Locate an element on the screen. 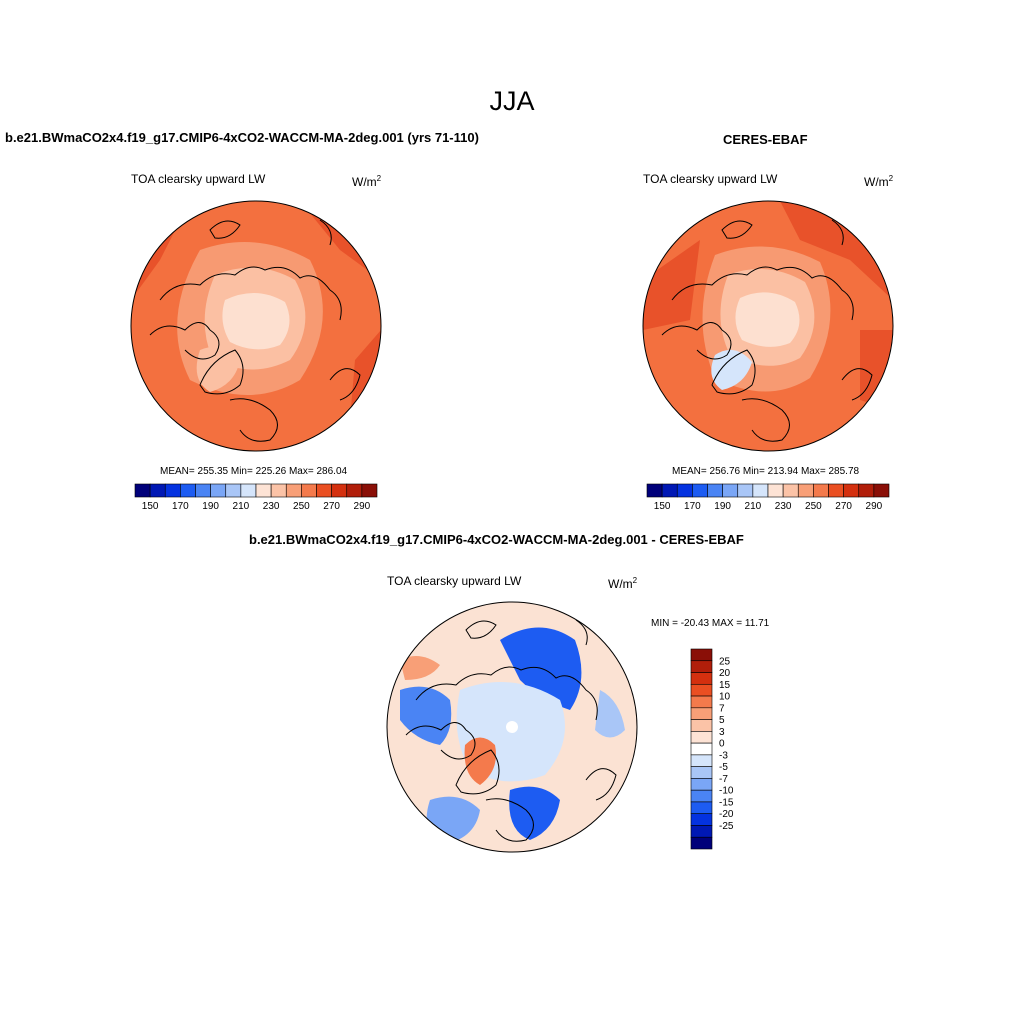  colorbar-obs: 150 170 190 210 230 250 270 290 is located at coordinates (768, 497).